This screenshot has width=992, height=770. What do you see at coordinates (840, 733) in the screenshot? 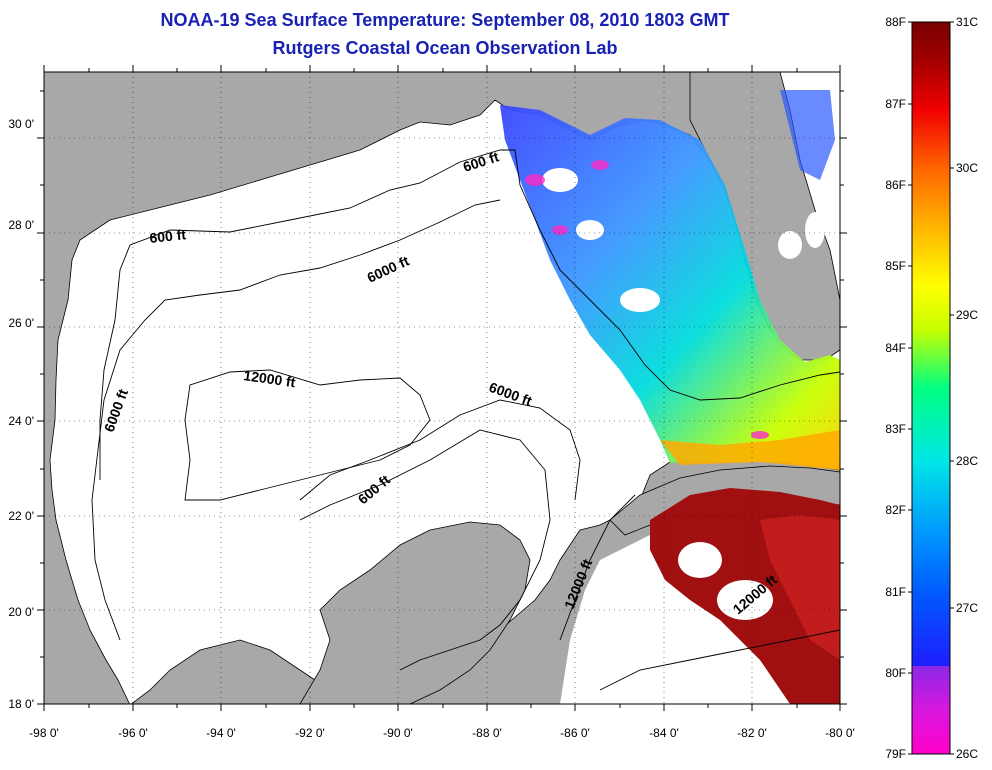
I see `lon-tick-label: -80 0'` at bounding box center [840, 733].